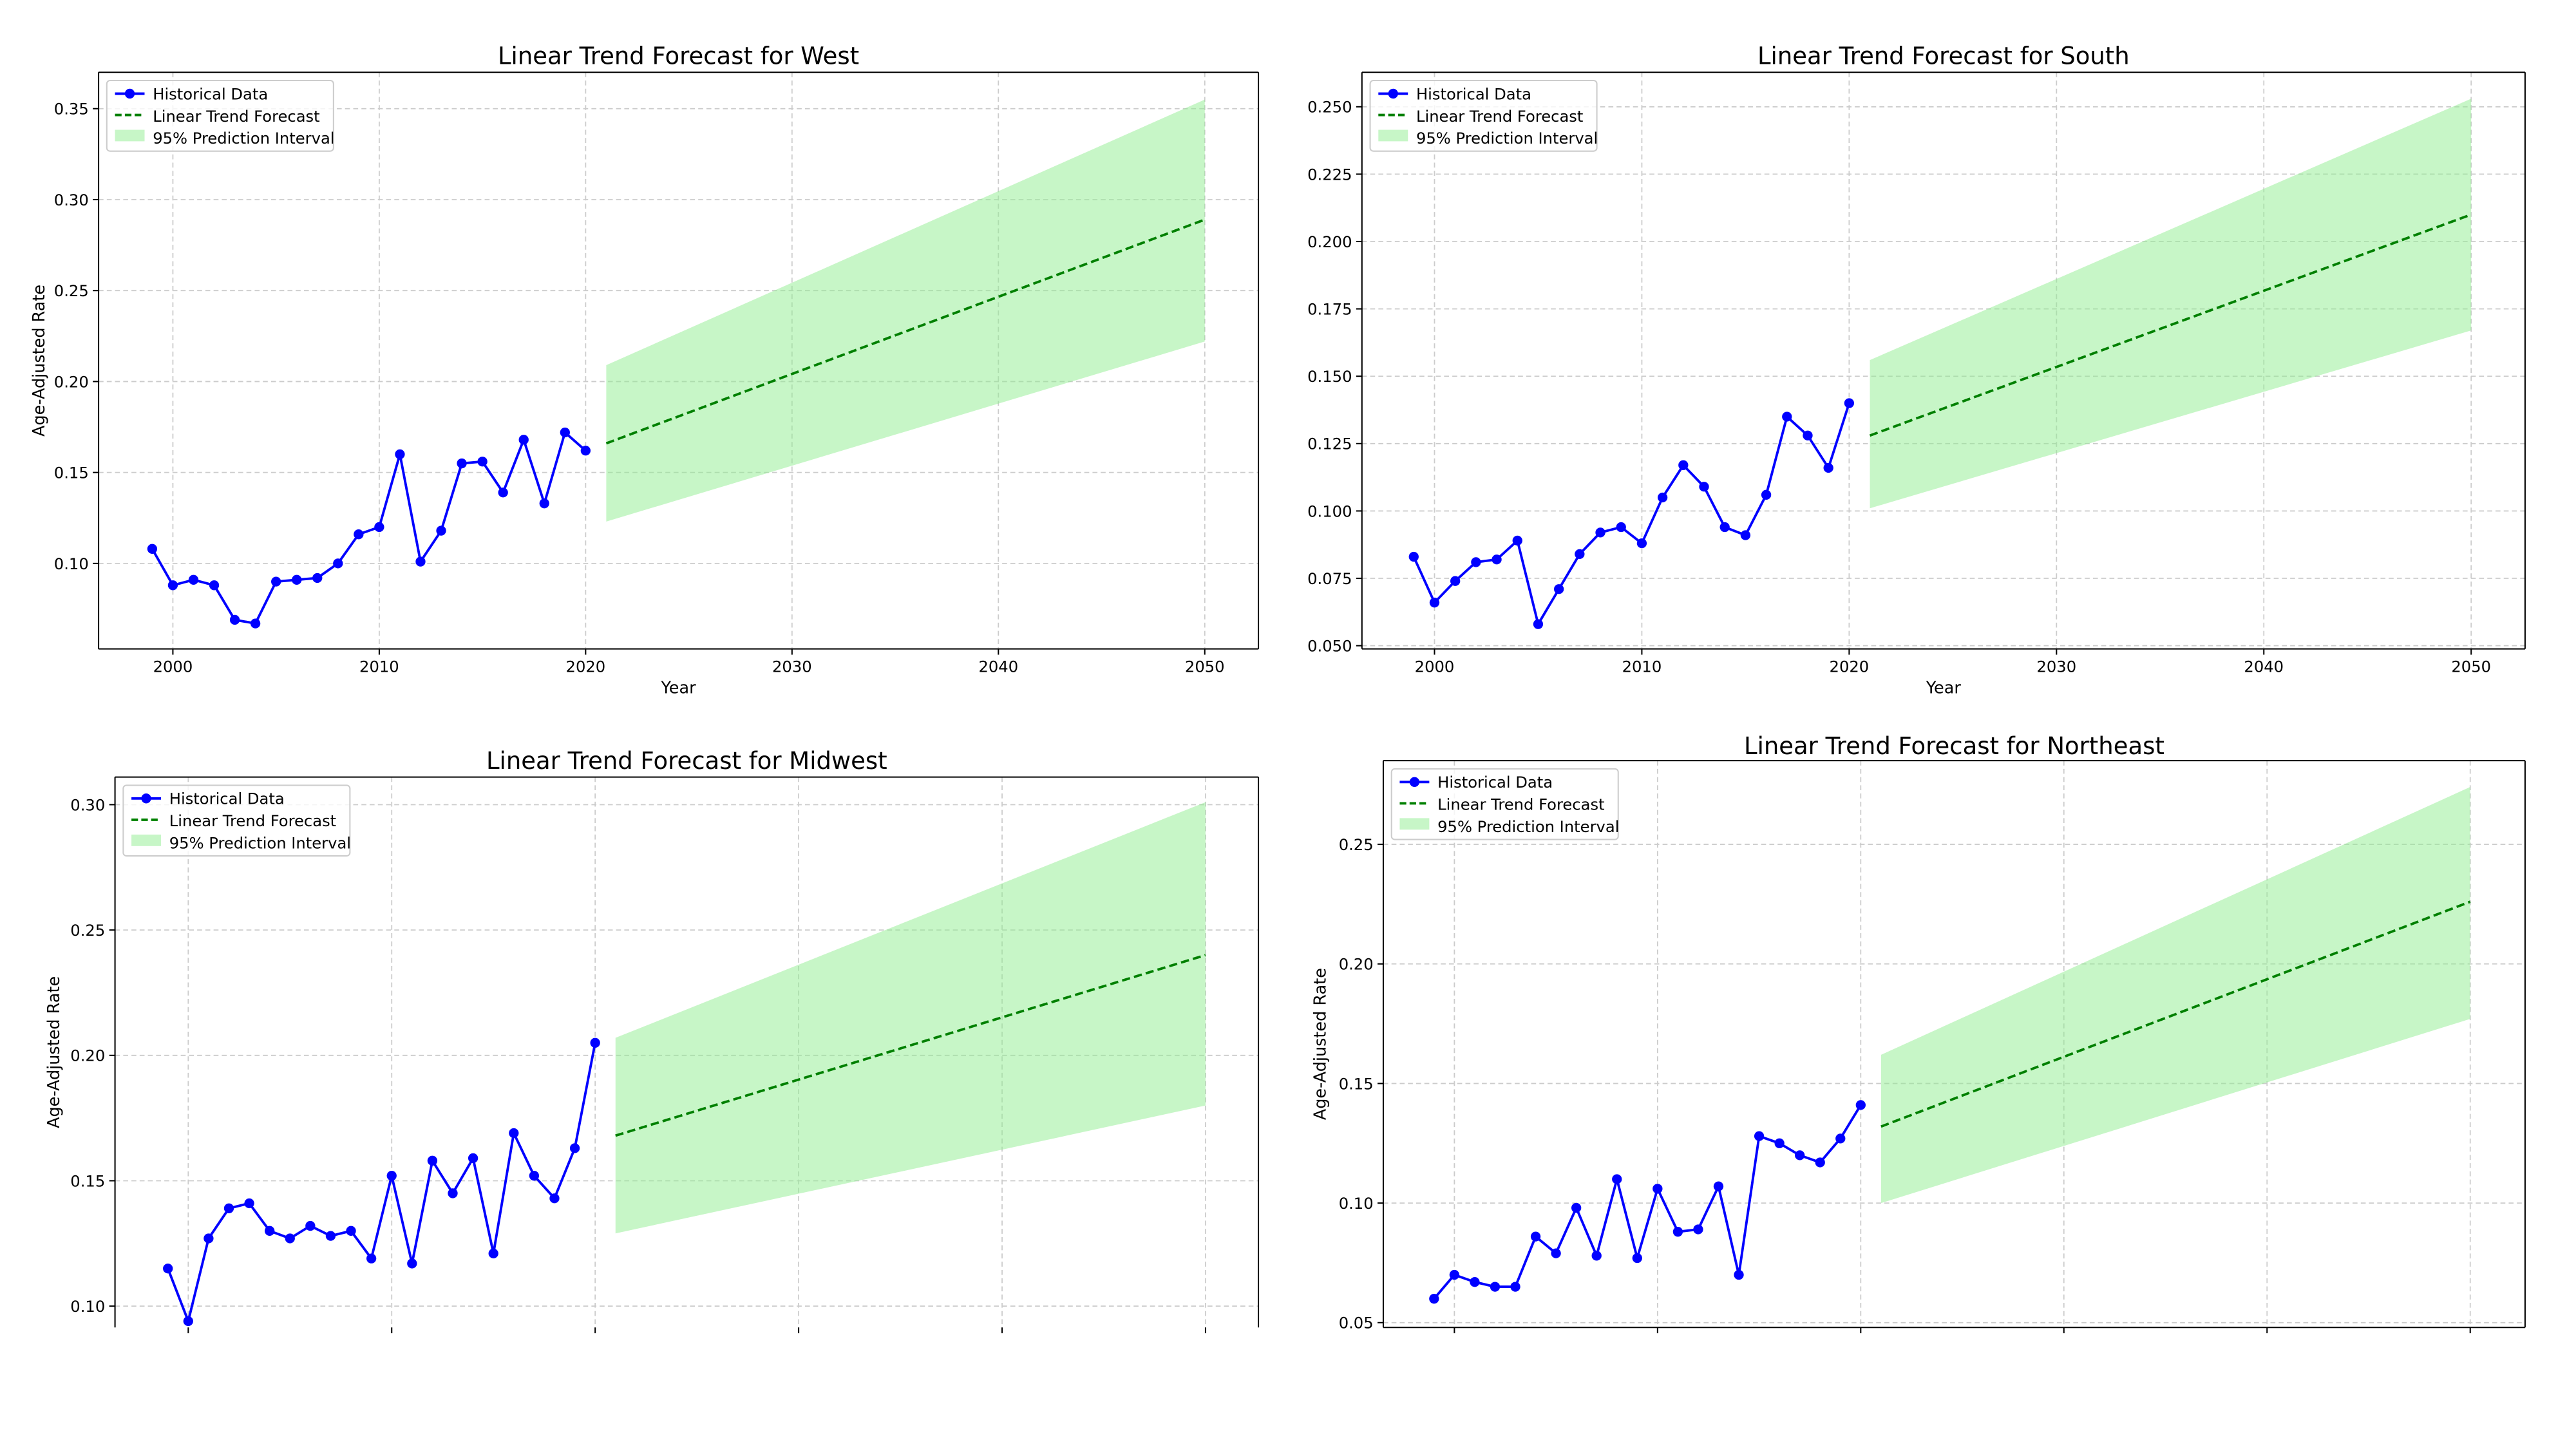 This screenshot has width=2576, height=1449. What do you see at coordinates (2264, 667) in the screenshot?
I see `x-tick-label: 2040` at bounding box center [2264, 667].